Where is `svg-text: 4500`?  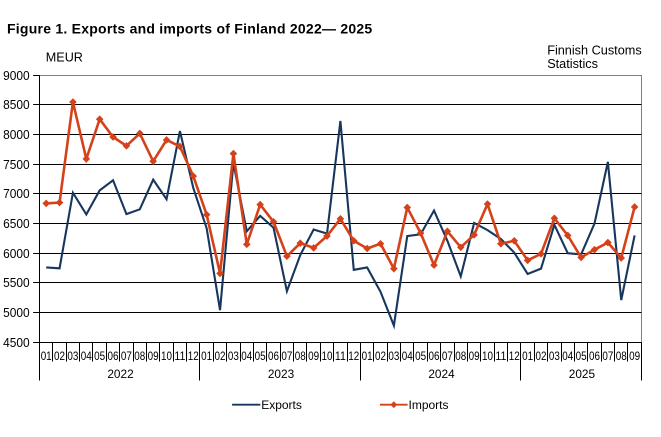
svg-text: 4500 is located at coordinates (16, 342).